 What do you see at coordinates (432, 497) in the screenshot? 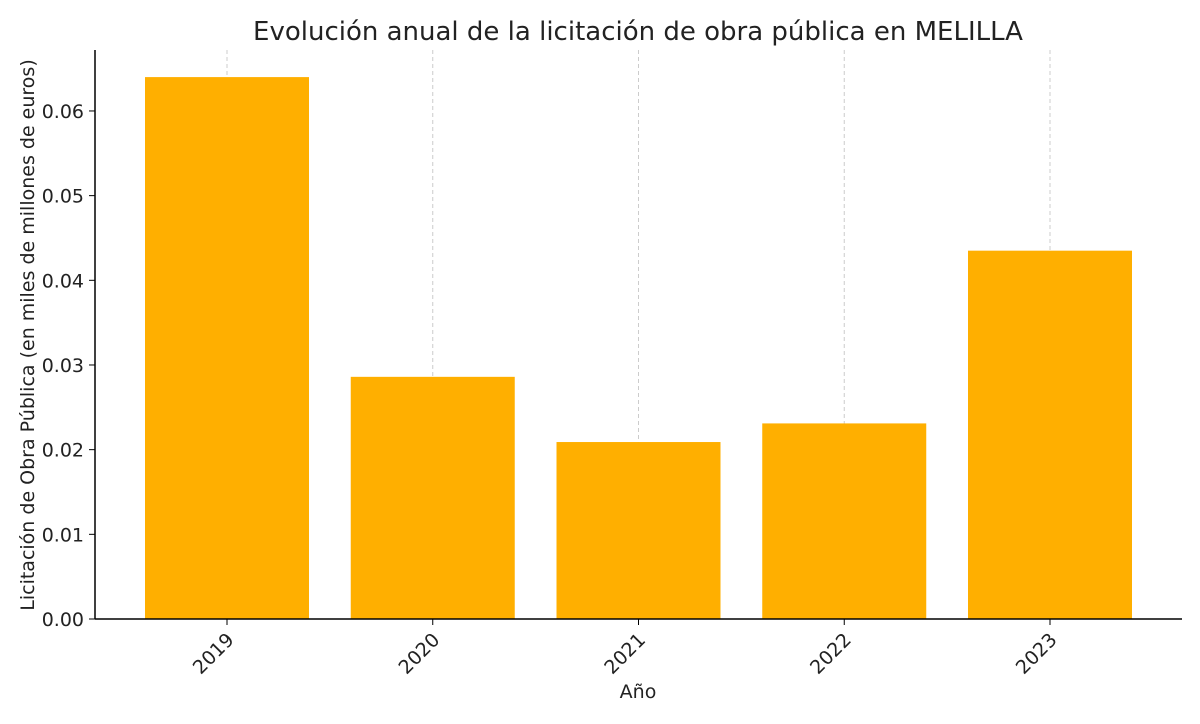
I see `bar-2020` at bounding box center [432, 497].